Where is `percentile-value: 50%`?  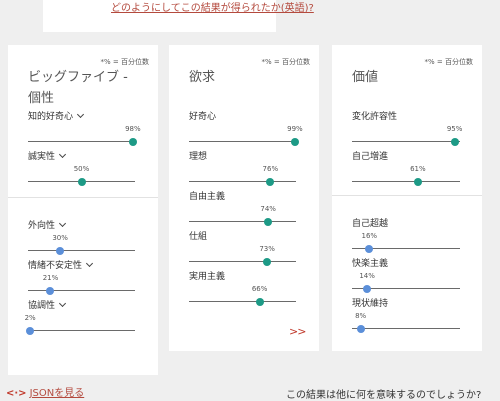 percentile-value: 50% is located at coordinates (81, 169).